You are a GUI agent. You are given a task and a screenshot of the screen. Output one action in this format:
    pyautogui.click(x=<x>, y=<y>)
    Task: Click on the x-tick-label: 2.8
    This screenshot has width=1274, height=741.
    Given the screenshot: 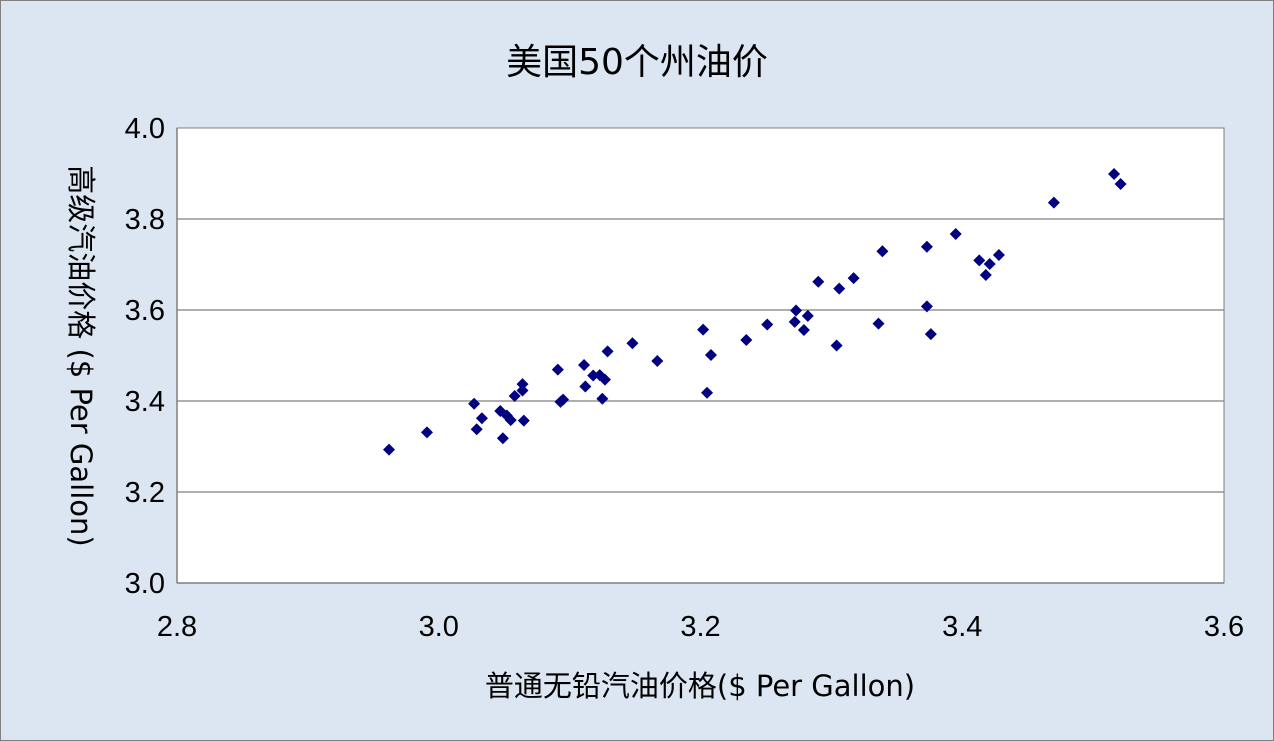 What is the action you would take?
    pyautogui.click(x=177, y=627)
    